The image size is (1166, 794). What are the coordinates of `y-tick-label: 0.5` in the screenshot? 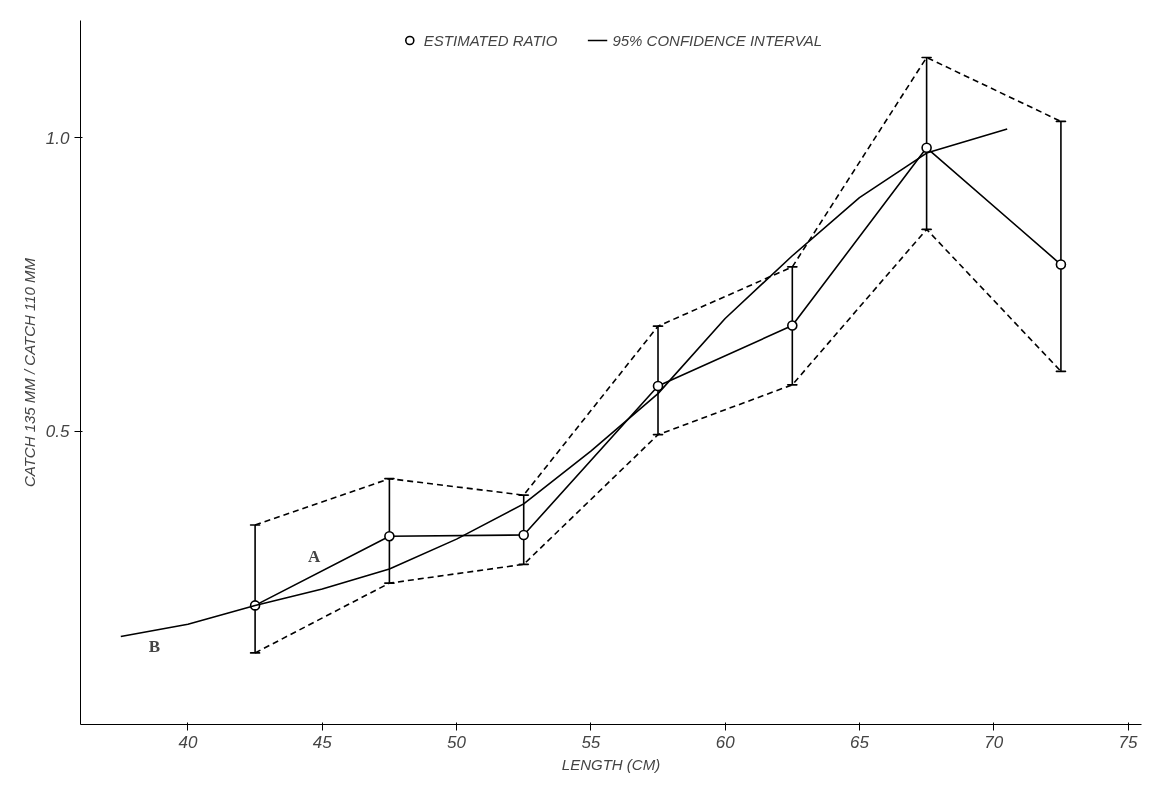 It's located at (58, 432).